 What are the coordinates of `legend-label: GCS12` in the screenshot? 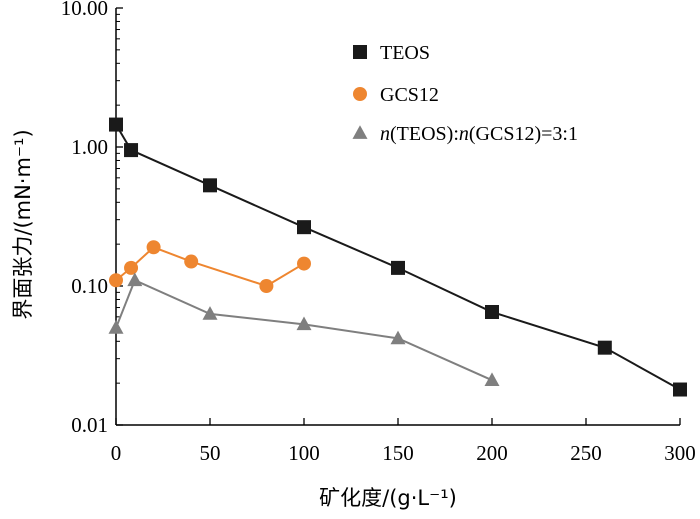 It's located at (409, 95).